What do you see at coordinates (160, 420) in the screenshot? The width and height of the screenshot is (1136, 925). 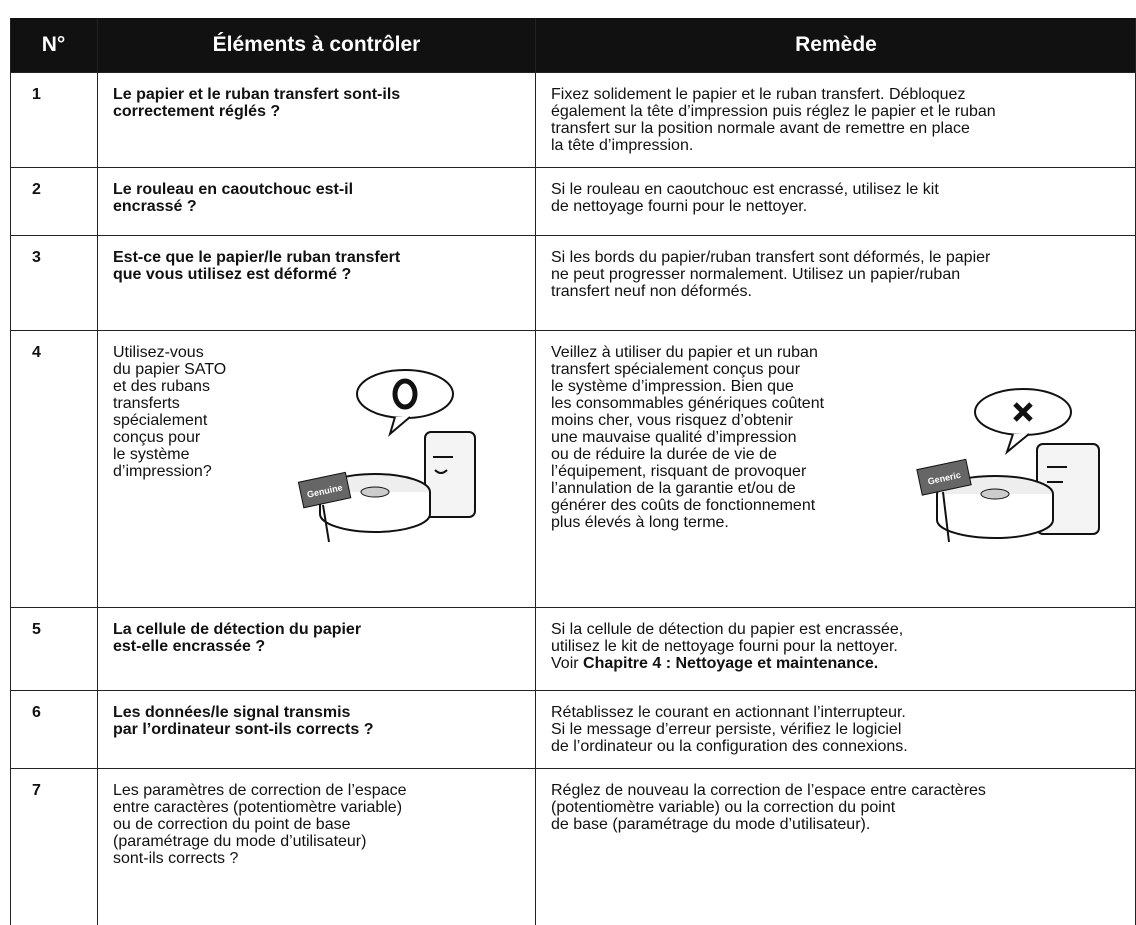 I see `text-line: spécialement` at bounding box center [160, 420].